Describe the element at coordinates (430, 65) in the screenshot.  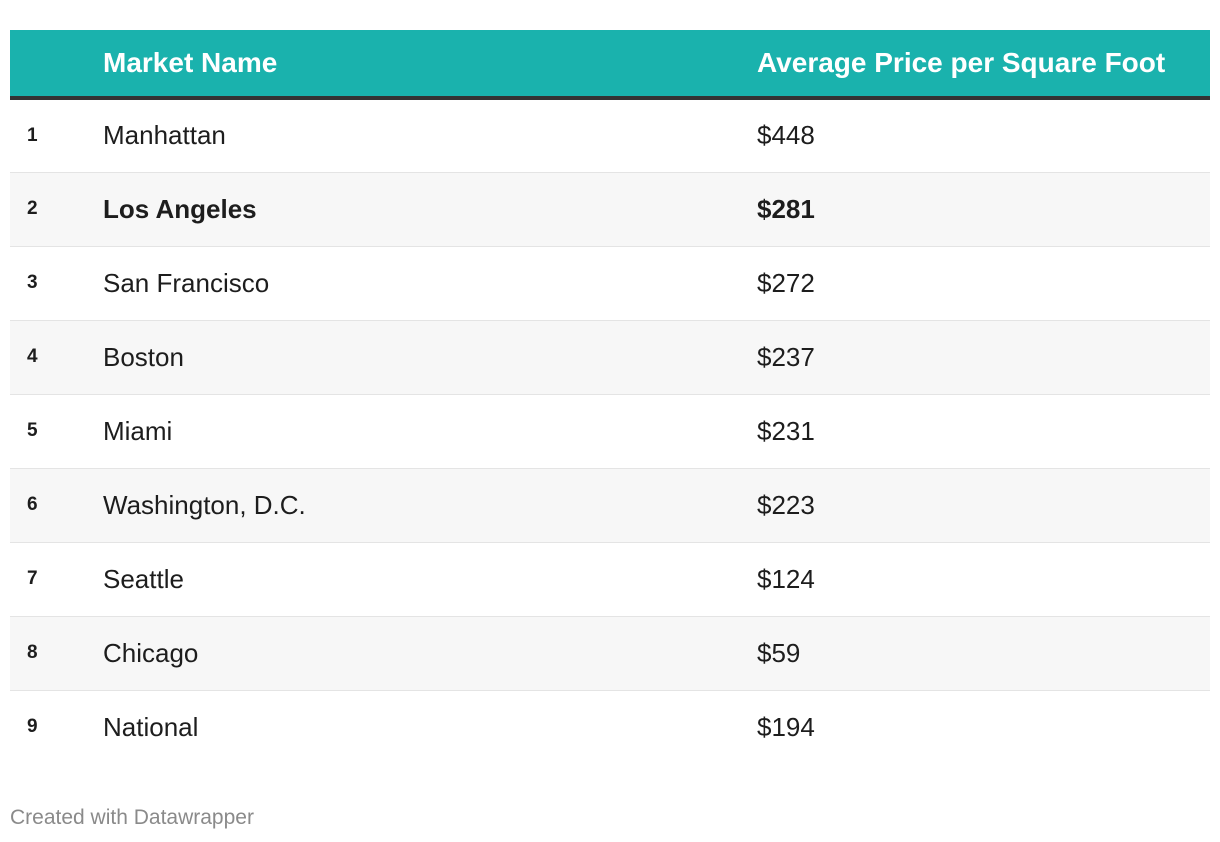
I see `header-market-name: Market Name` at that location.